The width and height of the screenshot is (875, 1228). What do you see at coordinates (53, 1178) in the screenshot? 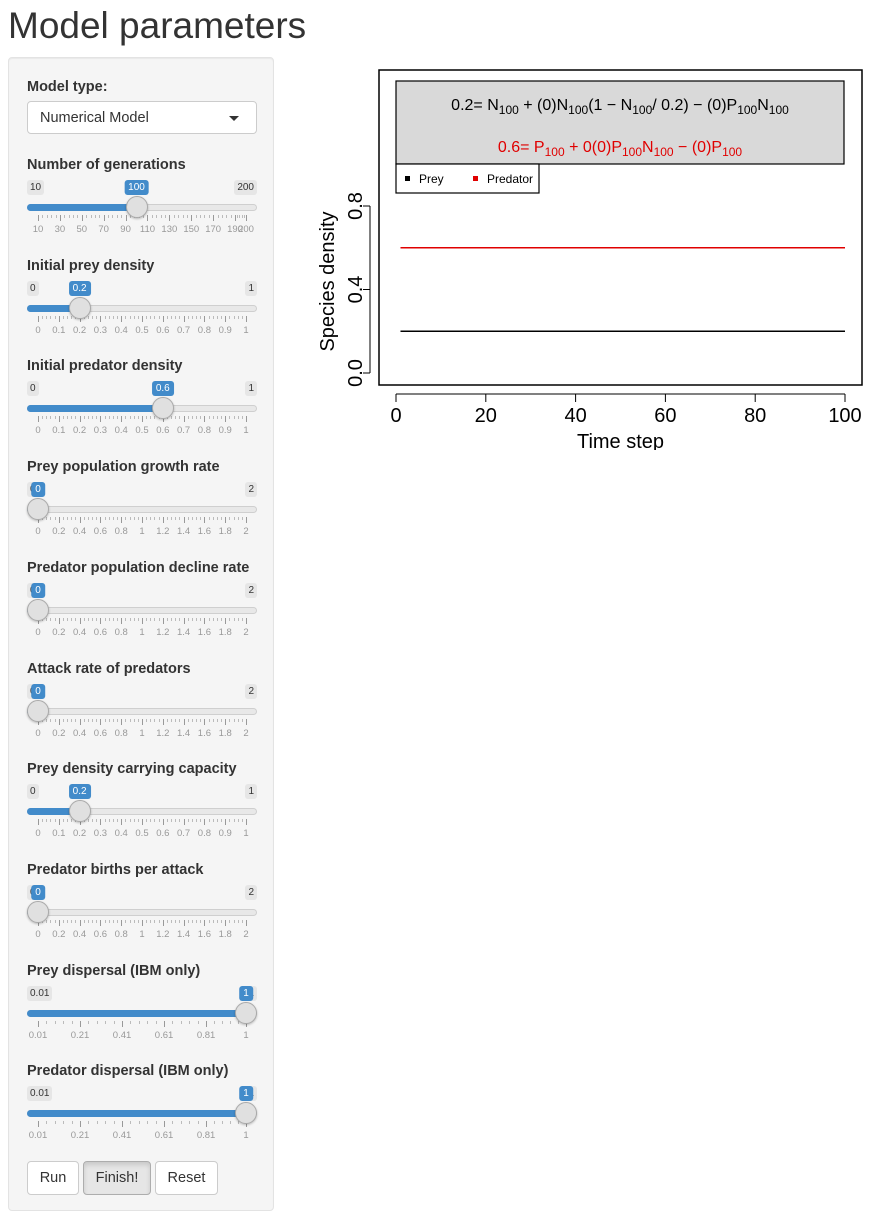
I see `run-button: Run` at bounding box center [53, 1178].